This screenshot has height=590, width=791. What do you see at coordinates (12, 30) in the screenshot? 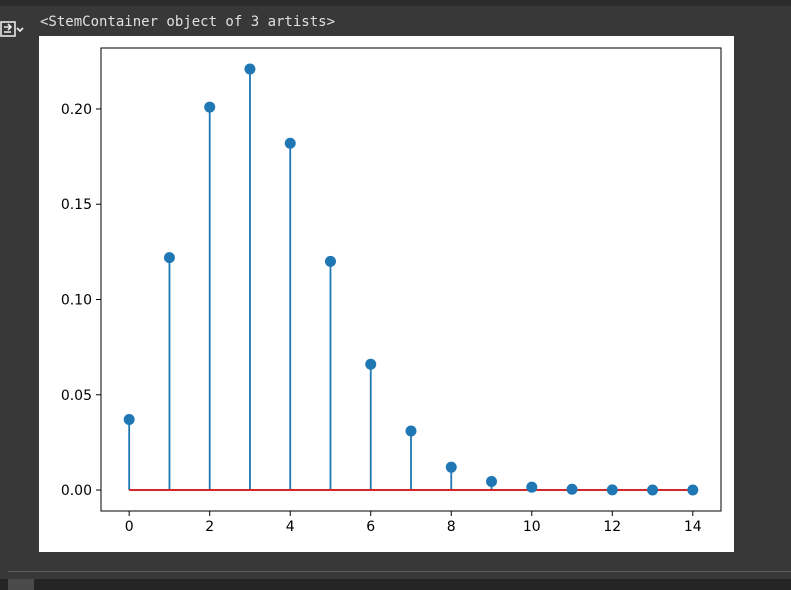
I see `output-toggle-icon` at bounding box center [12, 30].